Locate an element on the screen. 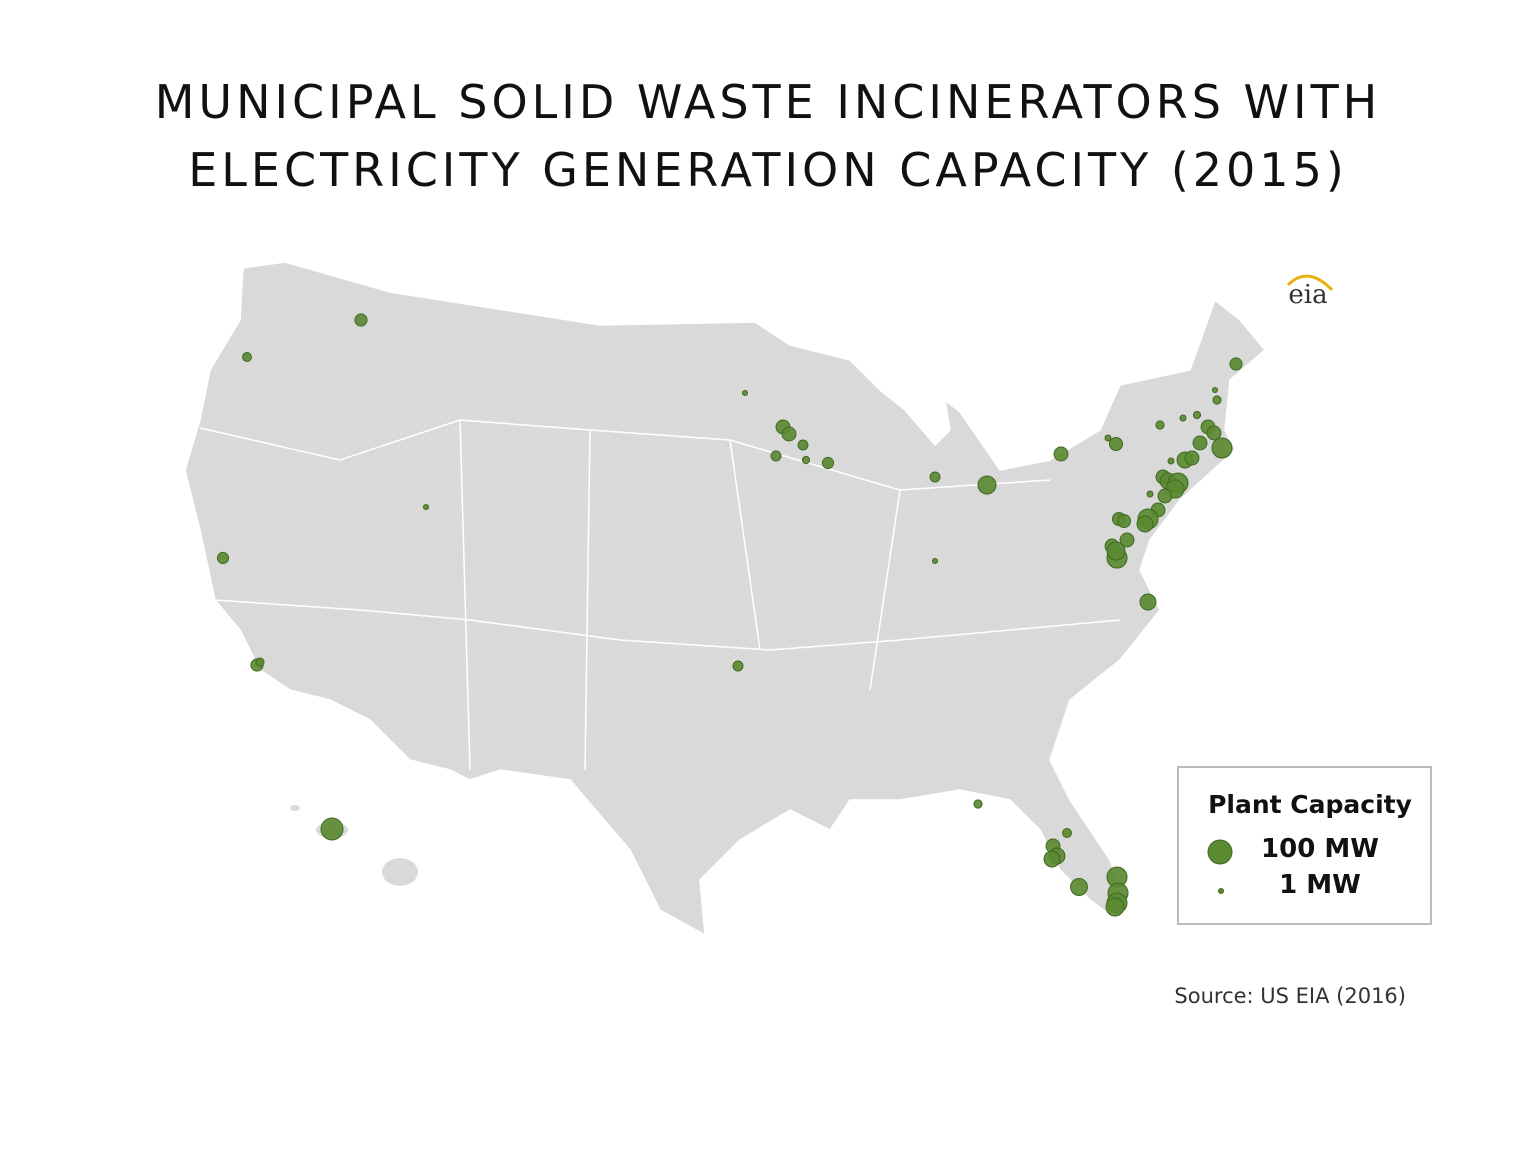 The height and width of the screenshot is (1152, 1536). legend-label: 1 MW is located at coordinates (1320, 885).